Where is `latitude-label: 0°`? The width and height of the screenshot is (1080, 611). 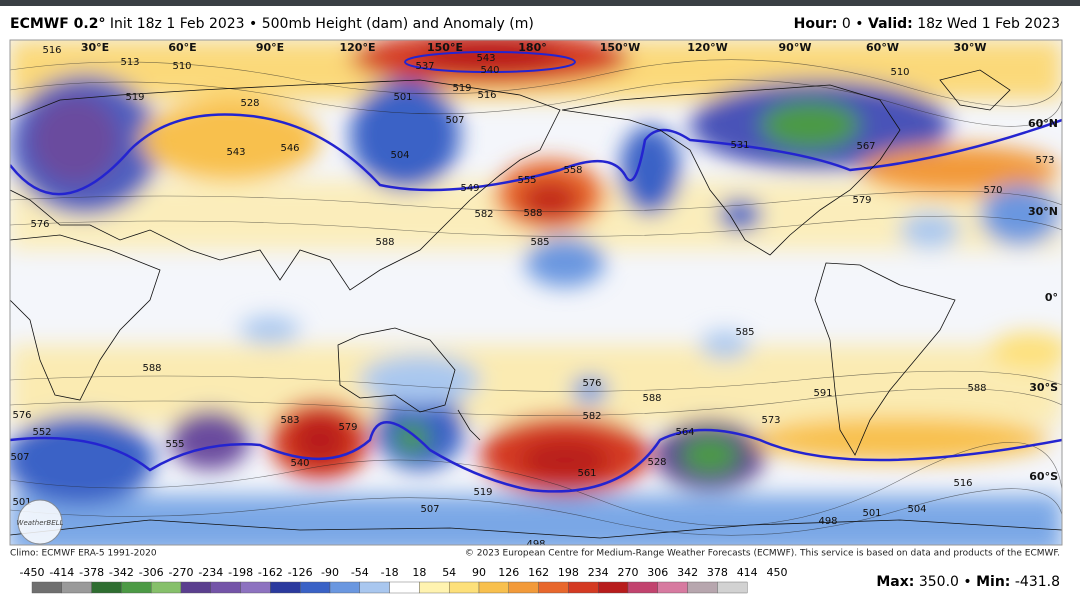 latitude-label: 0° is located at coordinates (1051, 297).